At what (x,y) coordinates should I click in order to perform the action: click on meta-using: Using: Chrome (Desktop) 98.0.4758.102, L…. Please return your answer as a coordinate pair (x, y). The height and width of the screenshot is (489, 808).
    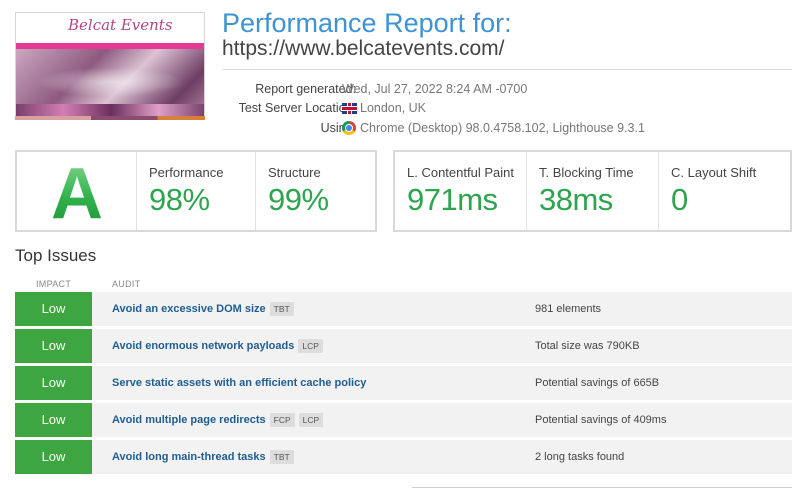
    Looking at the image, I should click on (502, 130).